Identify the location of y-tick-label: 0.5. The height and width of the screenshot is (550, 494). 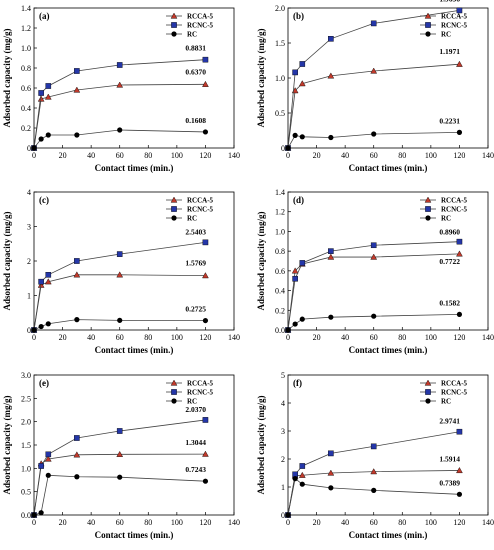
(280, 113).